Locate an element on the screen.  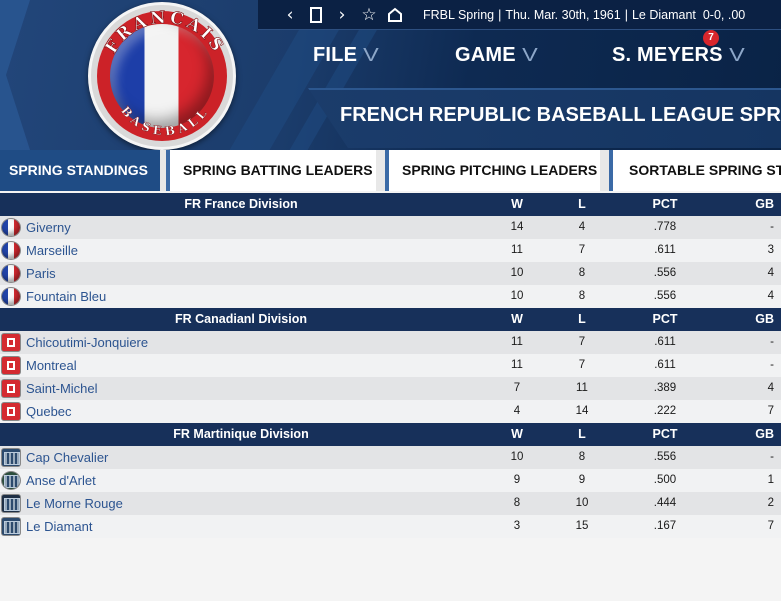
pct-cell: .222 is located at coordinates (665, 411).